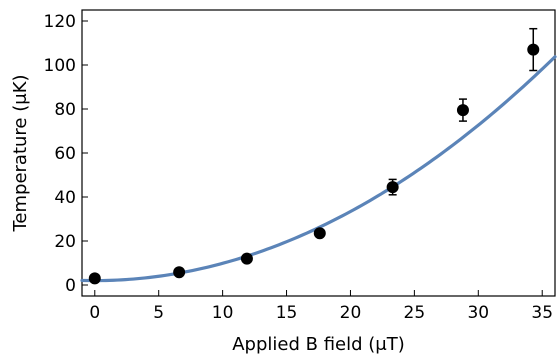  Describe the element at coordinates (223, 313) in the screenshot. I see `x-tick-label: 10` at that location.